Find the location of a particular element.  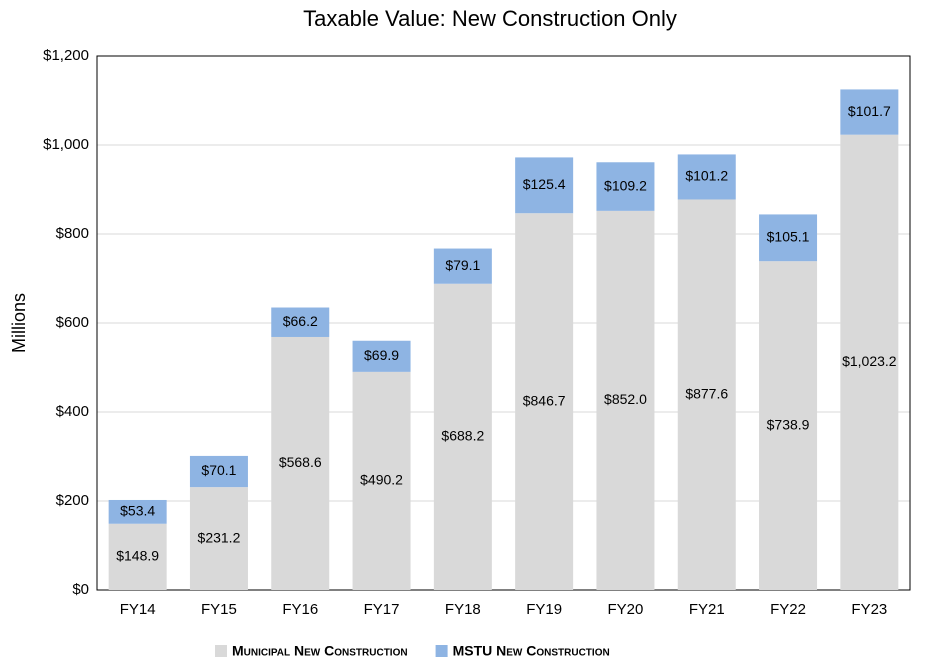

data-label: $66.2 is located at coordinates (300, 321).